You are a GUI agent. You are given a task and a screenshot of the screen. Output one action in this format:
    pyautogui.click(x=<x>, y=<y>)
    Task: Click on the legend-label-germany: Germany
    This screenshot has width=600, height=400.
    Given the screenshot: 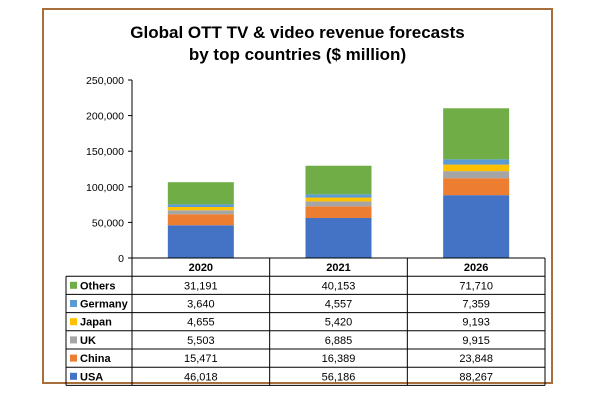 What is the action you would take?
    pyautogui.click(x=104, y=305)
    